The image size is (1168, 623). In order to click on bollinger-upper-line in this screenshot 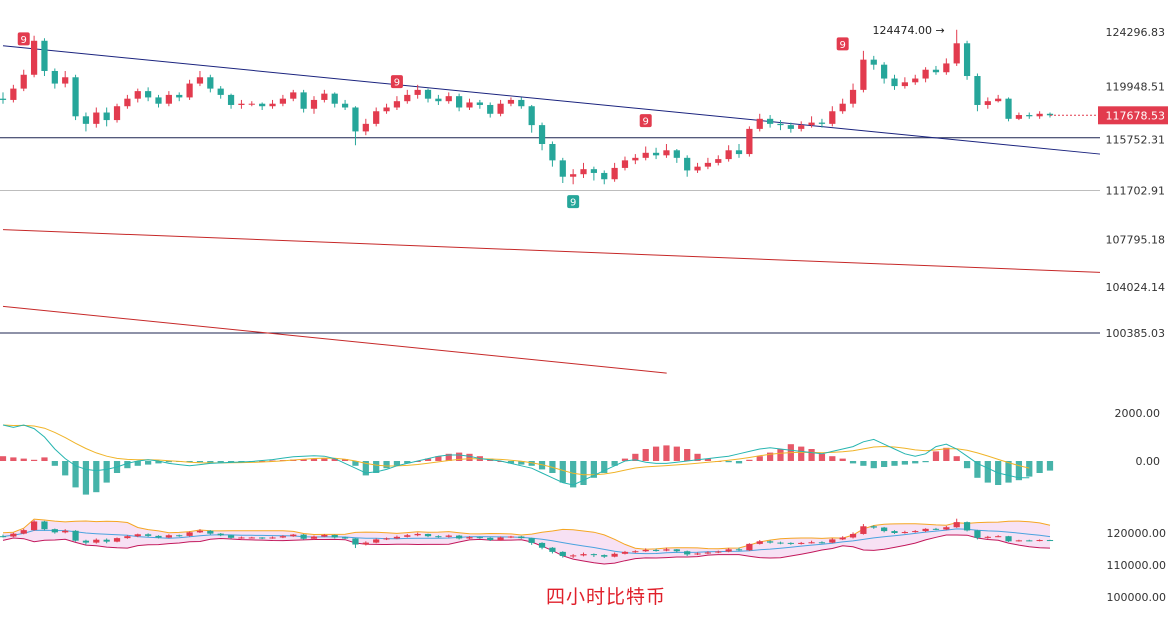, I will do `click(526, 534)`.